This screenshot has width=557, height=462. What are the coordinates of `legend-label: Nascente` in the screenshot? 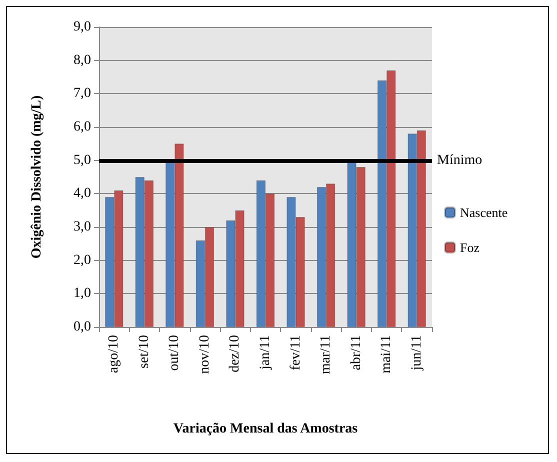 It's located at (484, 212).